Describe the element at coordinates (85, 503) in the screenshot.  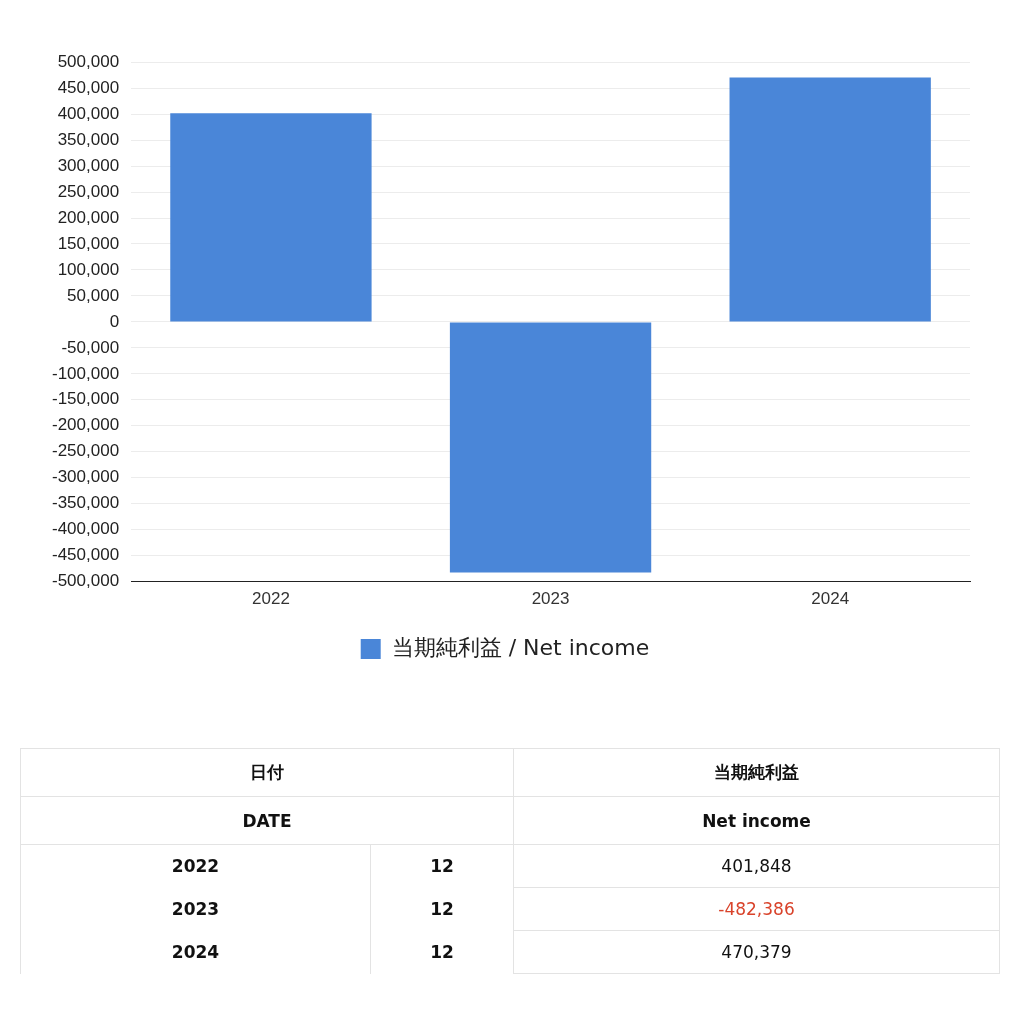
I see `y-tick-label: -350,000` at that location.